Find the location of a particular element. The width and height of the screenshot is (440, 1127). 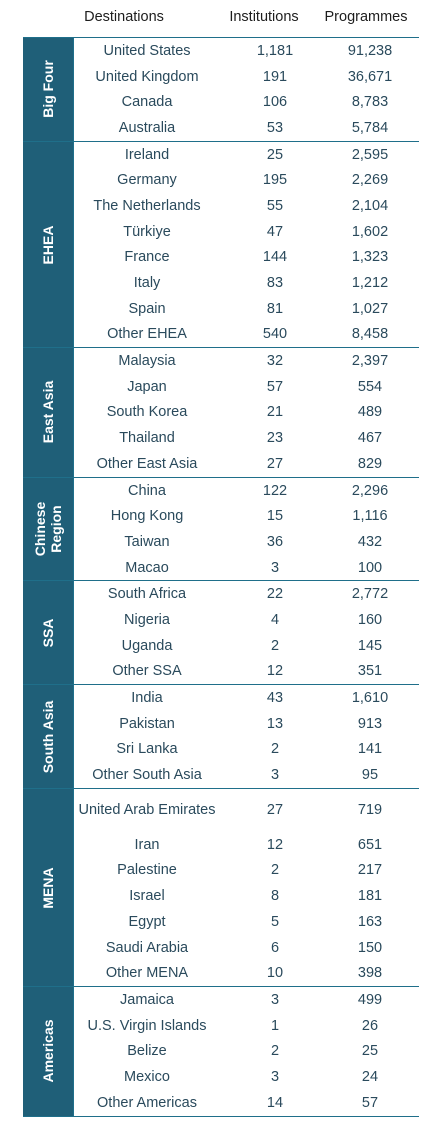

table-row: Hong Kong 15 1,116 is located at coordinates (247, 516).